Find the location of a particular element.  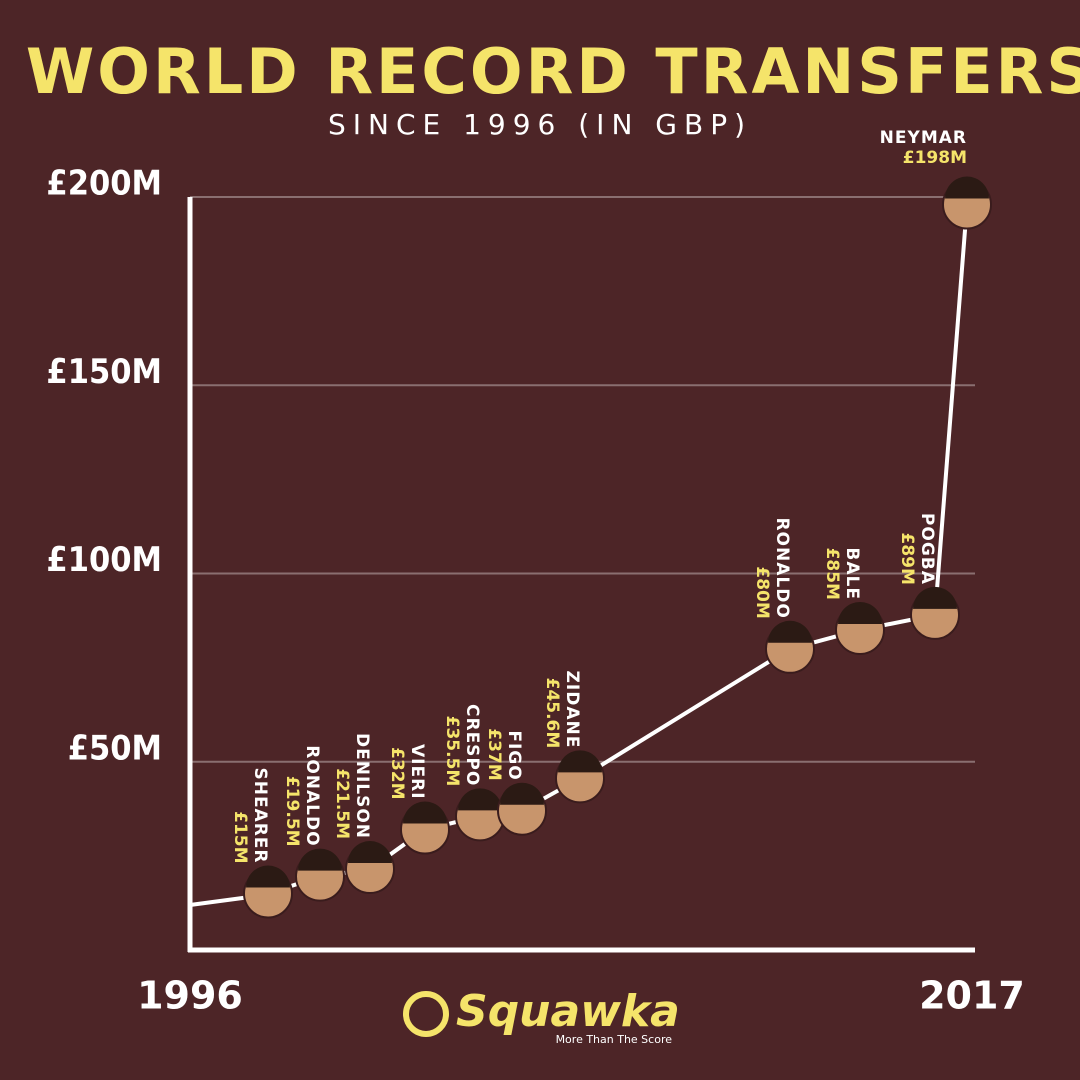

value-label: £37M is located at coordinates (494, 754).